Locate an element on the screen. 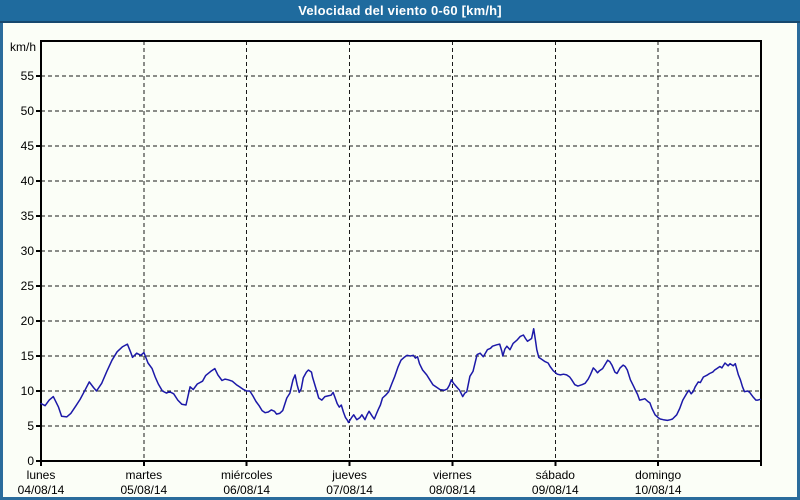 Image resolution: width=800 pixels, height=500 pixels. day-date: 09/08/14 is located at coordinates (555, 490).